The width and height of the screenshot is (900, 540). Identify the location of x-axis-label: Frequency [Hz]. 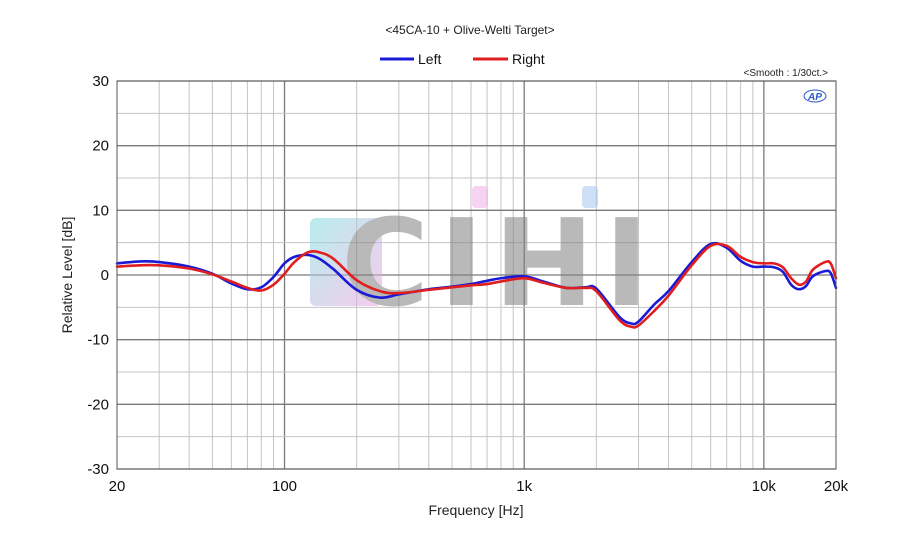
(476, 510).